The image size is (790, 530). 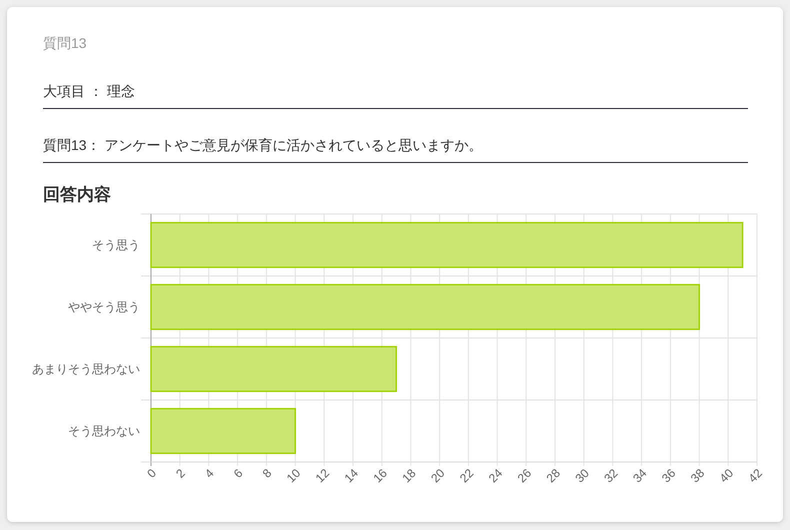 What do you see at coordinates (438, 476) in the screenshot?
I see `tick-label: 20` at bounding box center [438, 476].